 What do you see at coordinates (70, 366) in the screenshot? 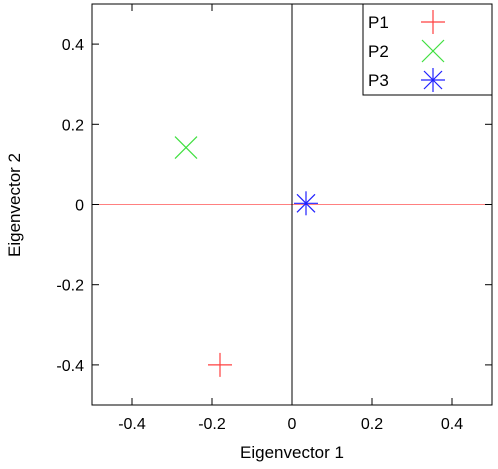
I see `y-tick-label: -0.4` at bounding box center [70, 366].